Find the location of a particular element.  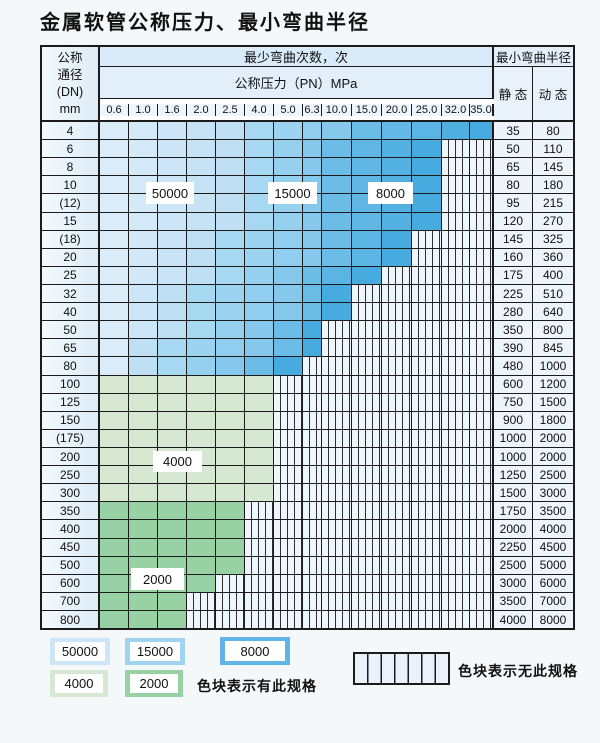

table-row: 65 390 845 is located at coordinates (307, 348).